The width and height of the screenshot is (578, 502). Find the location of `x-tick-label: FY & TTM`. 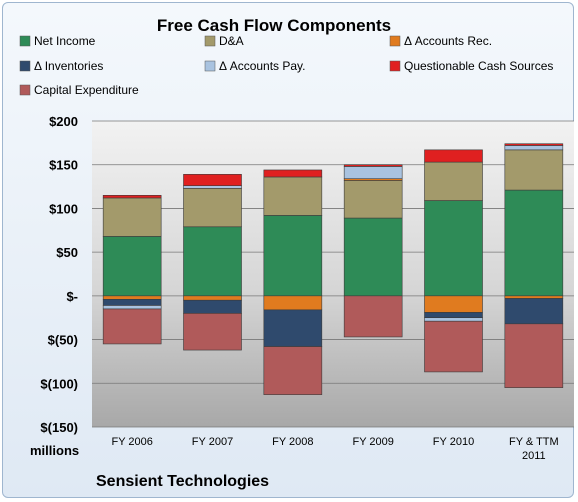

x-tick-label: FY & TTM is located at coordinates (534, 442).